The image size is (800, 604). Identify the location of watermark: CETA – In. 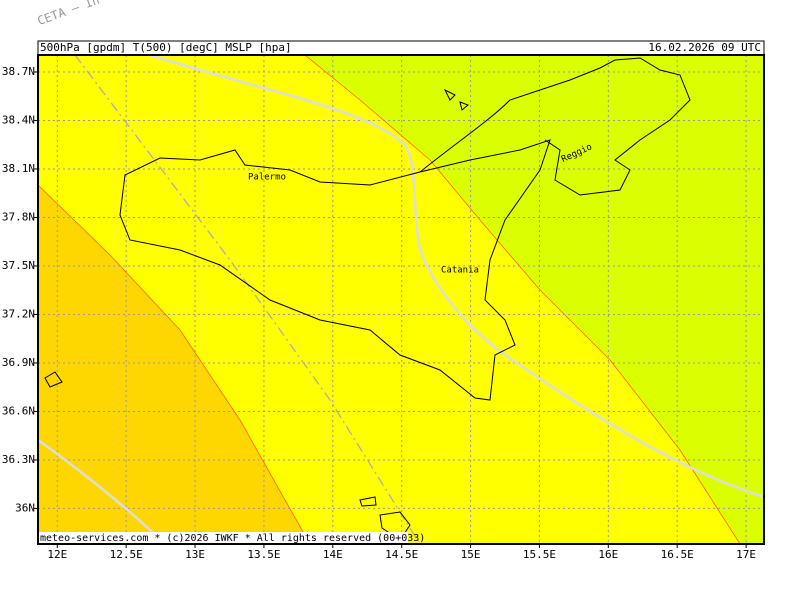
(68, 14).